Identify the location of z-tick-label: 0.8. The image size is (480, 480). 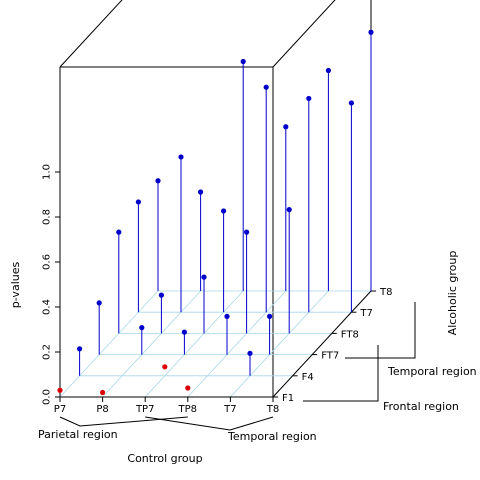
(47, 217).